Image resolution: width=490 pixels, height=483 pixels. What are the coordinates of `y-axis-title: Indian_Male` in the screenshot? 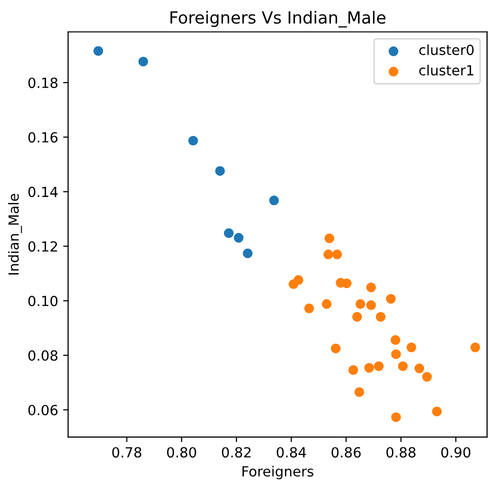 It's located at (15, 234).